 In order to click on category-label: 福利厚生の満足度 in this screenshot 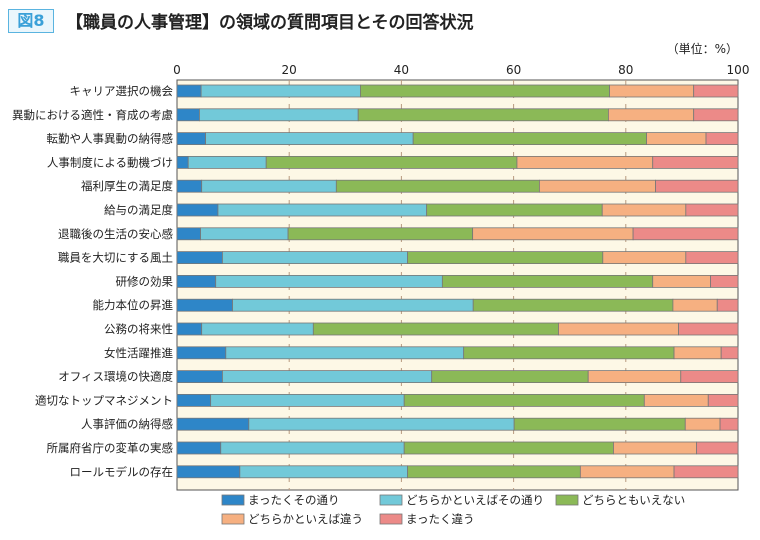, I will do `click(127, 186)`.